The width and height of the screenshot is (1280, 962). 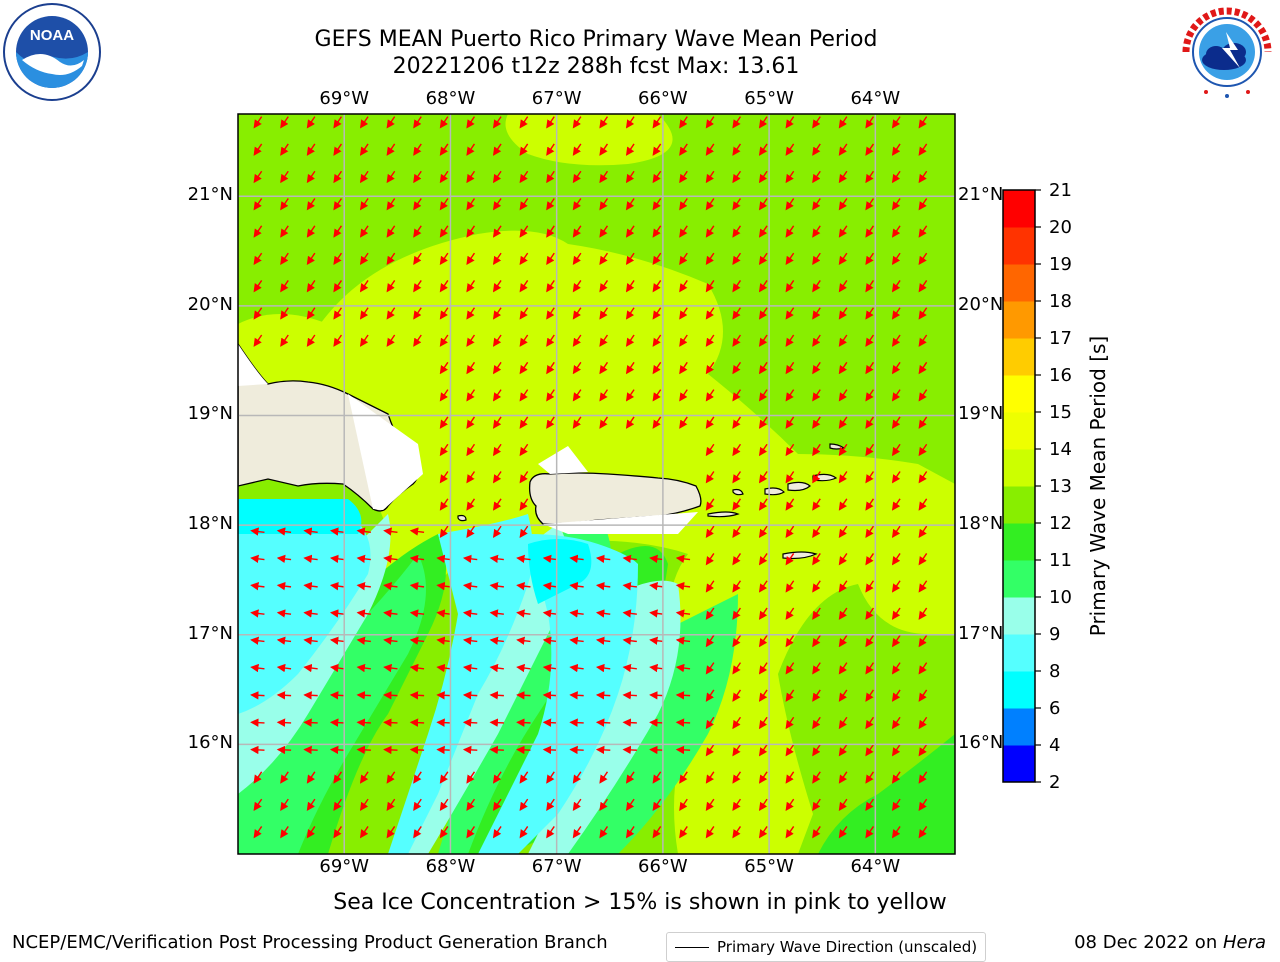 I want to click on noaa-logo-icon: NOAA, so click(x=52, y=52).